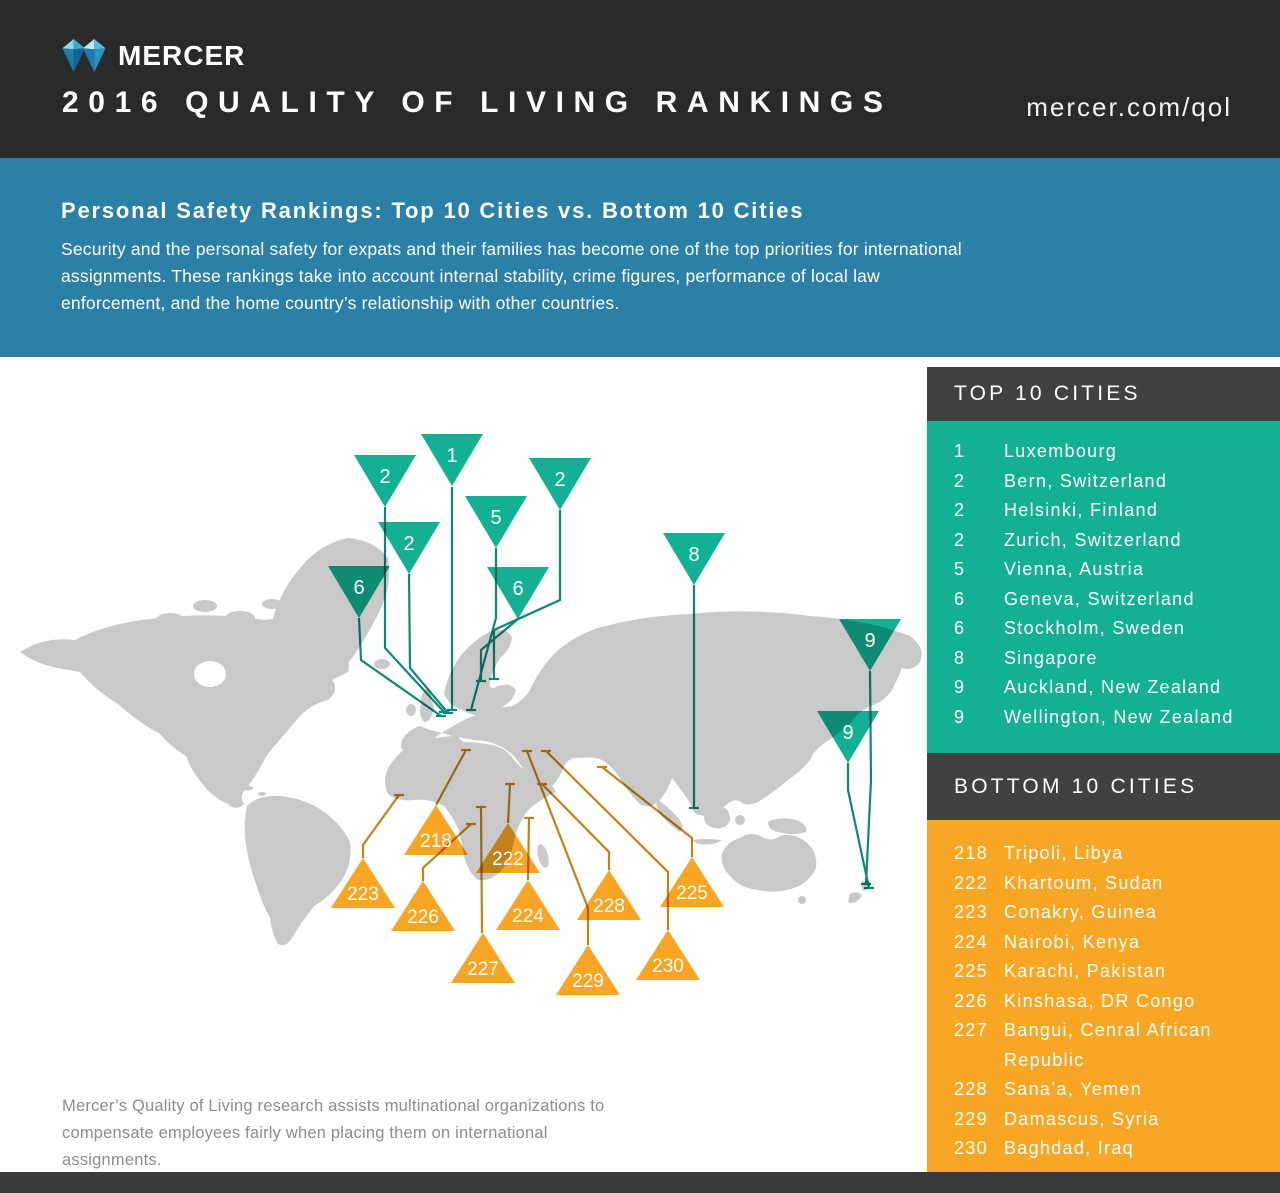 The image size is (1280, 1193). Describe the element at coordinates (960, 569) in the screenshot. I see `city-rank: 5` at that location.